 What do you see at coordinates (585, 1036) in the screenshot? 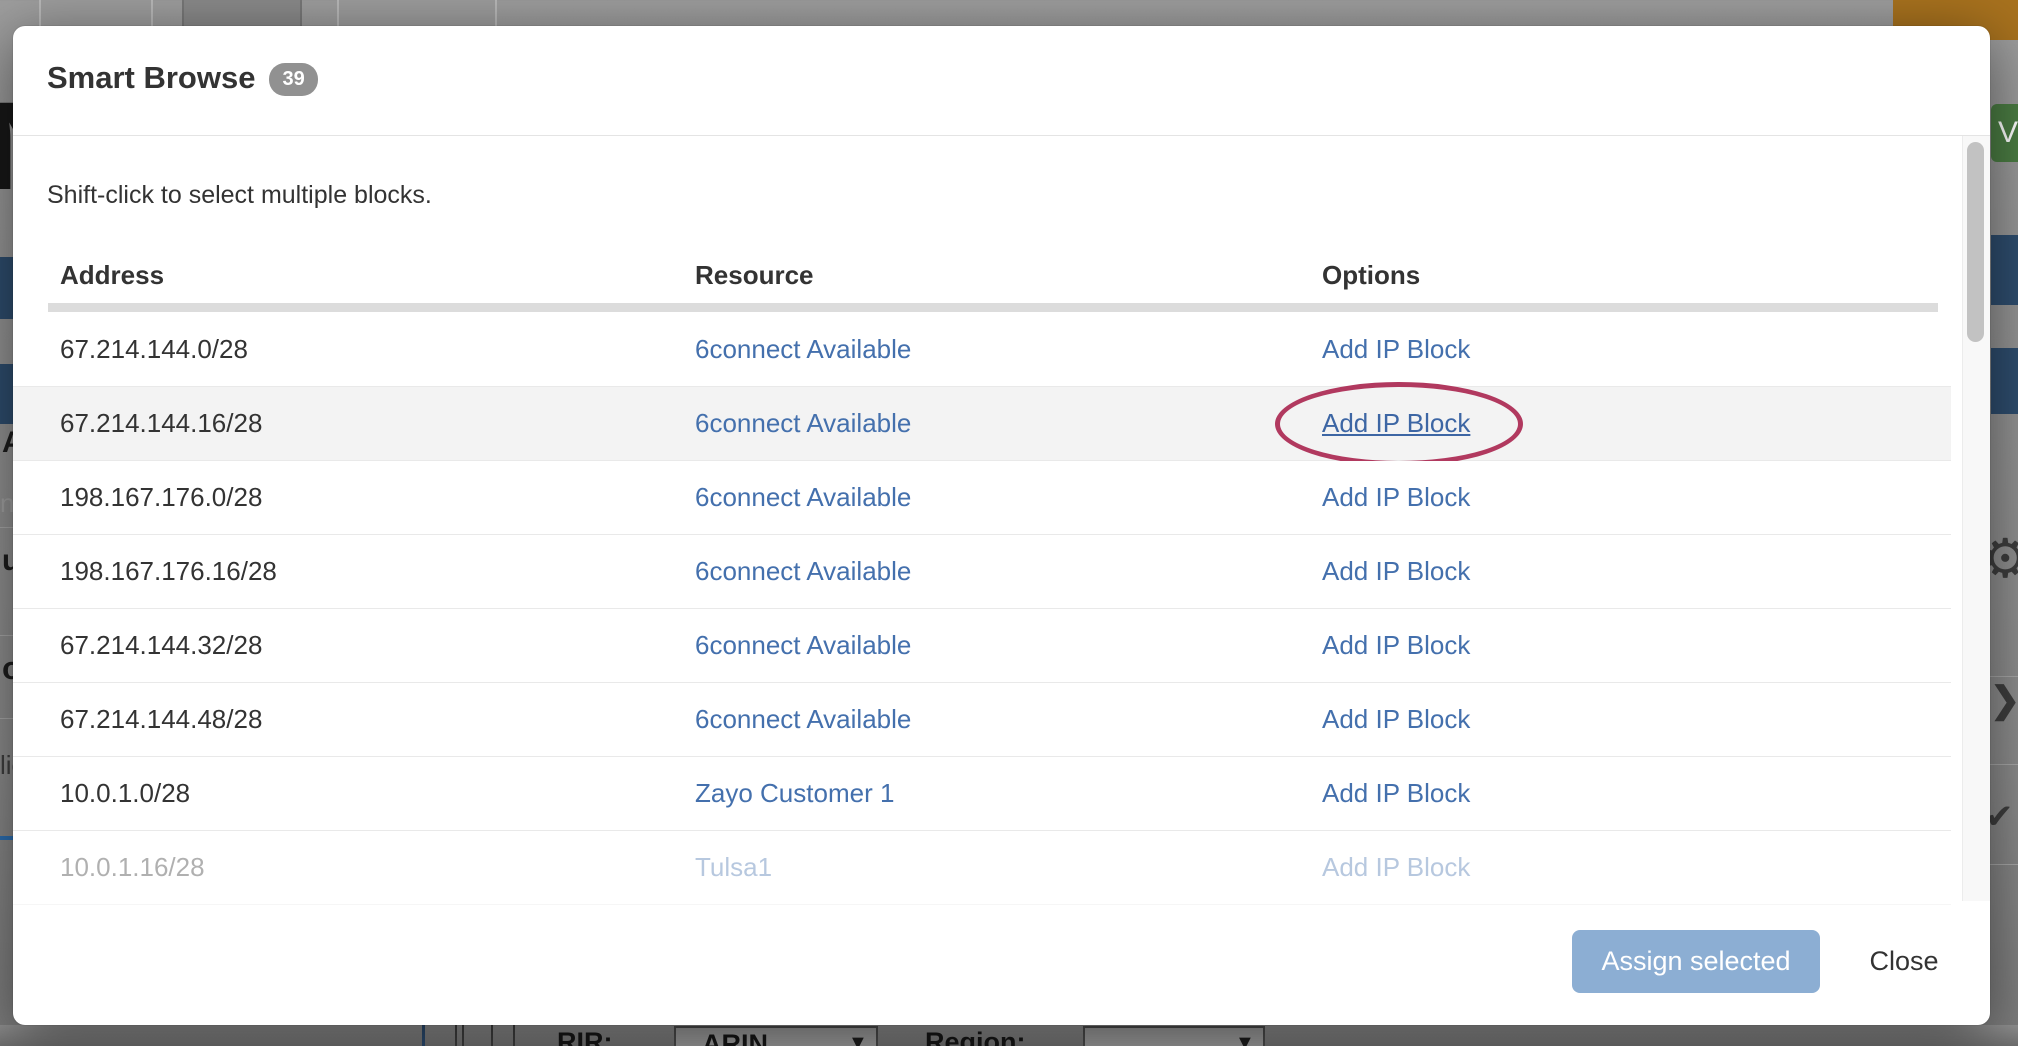
I see `rir-label: RIR:` at bounding box center [585, 1036].